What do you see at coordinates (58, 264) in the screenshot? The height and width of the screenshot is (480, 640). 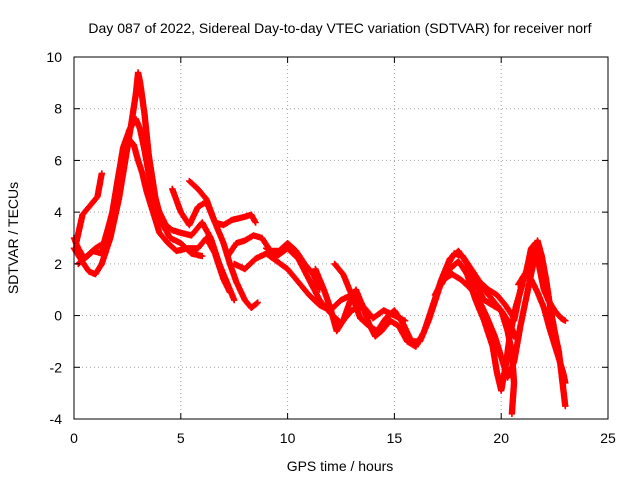 I see `y-tick-label: 2` at bounding box center [58, 264].